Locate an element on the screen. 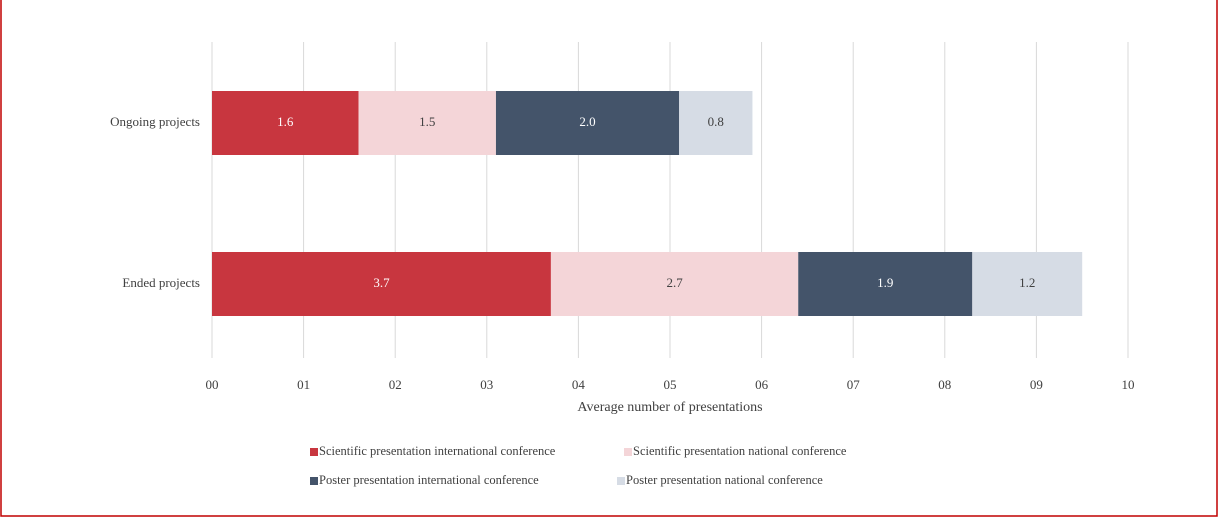 The height and width of the screenshot is (522, 1218). data-label: 2.0 is located at coordinates (587, 121).